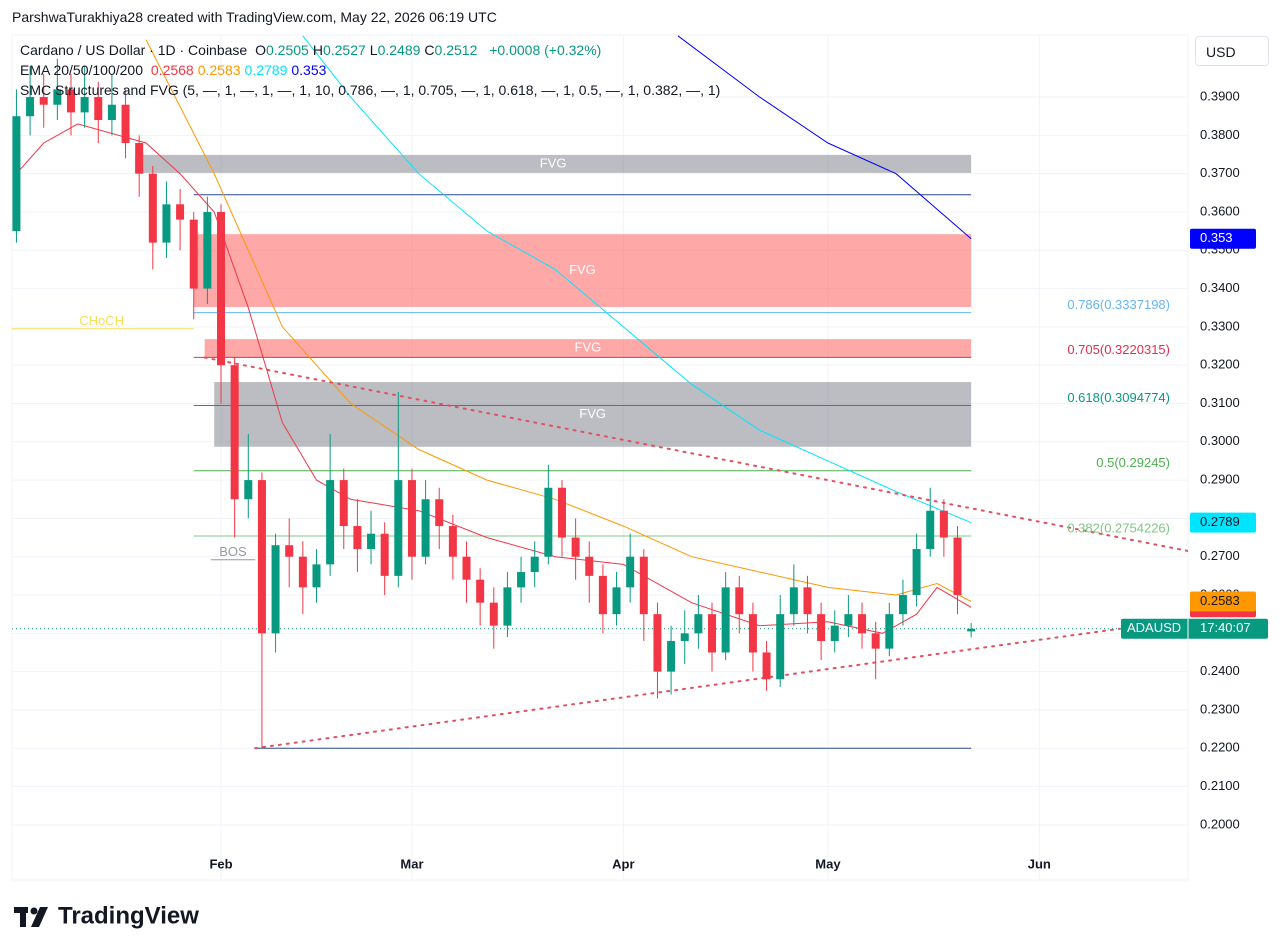 The height and width of the screenshot is (952, 1287). Describe the element at coordinates (1220, 172) in the screenshot. I see `y-tick-label: 0.3700` at that location.